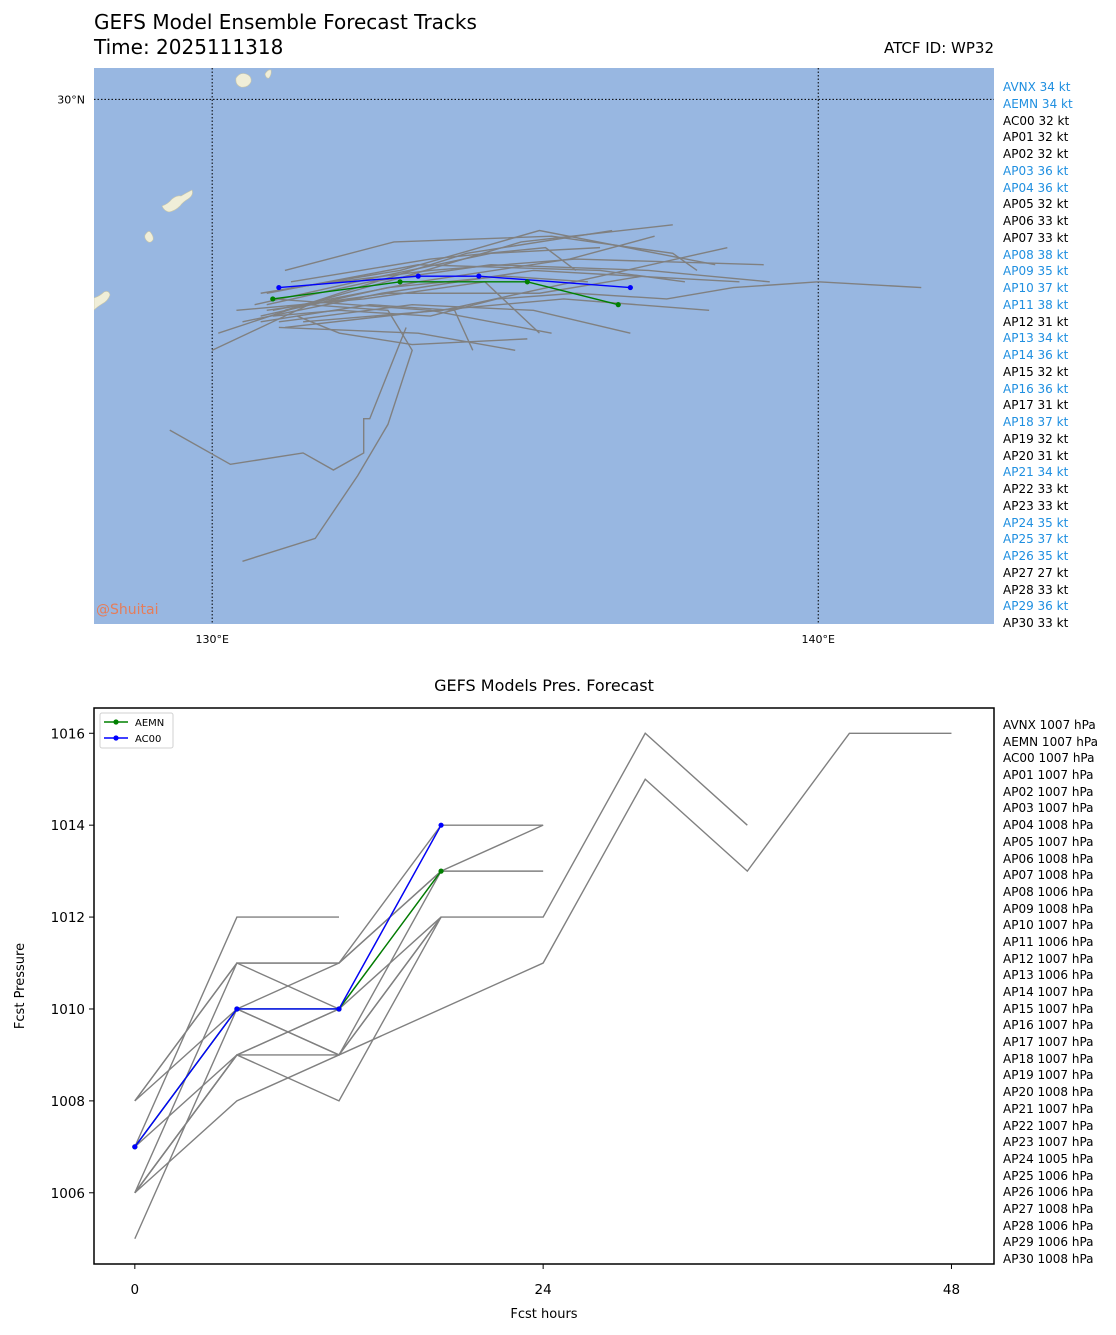 The image size is (1116, 1335). What do you see at coordinates (1048, 1042) in the screenshot?
I see `pressure-legend-item: AP17 1007 hPa` at bounding box center [1048, 1042].